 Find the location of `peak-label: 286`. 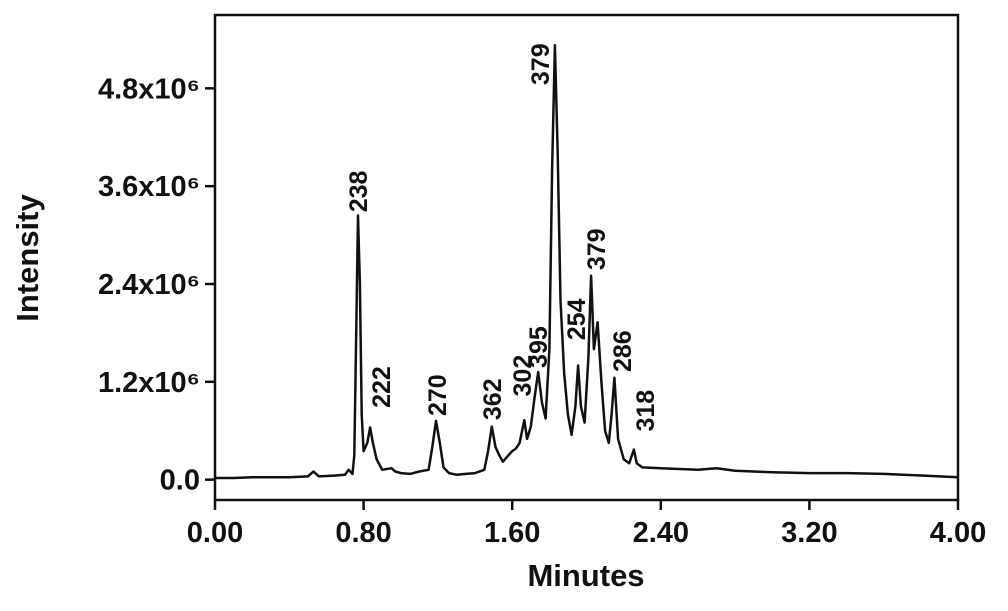

peak-label: 286 is located at coordinates (623, 351).